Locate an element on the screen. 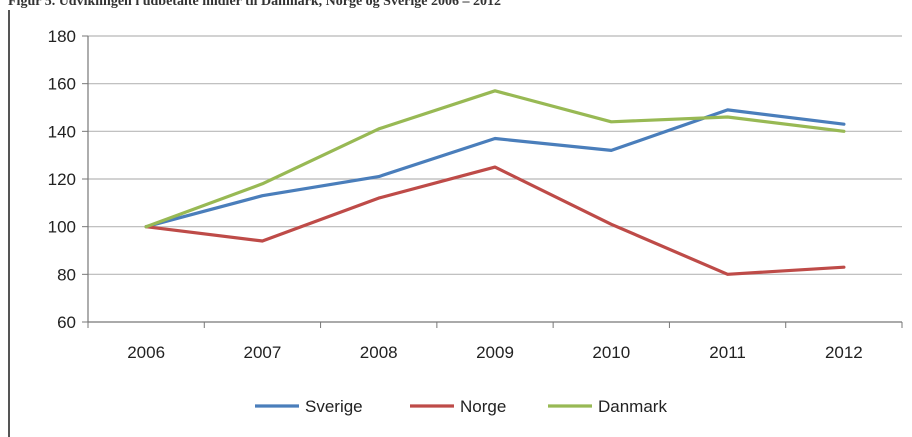  x-tick-labels: 2006 2007 2008 2009 2010 2011 2012 is located at coordinates (495, 352).